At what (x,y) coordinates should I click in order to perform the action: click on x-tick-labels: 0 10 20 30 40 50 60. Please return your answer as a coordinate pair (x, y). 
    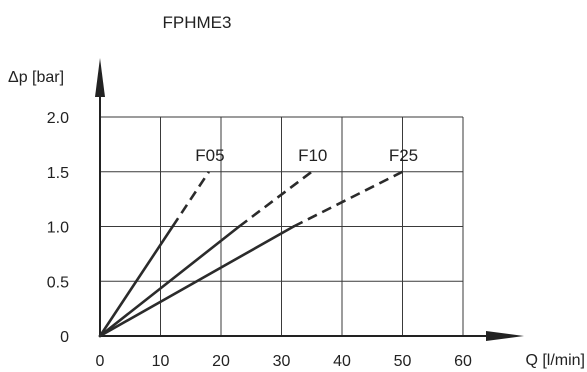
    Looking at the image, I should click on (284, 361).